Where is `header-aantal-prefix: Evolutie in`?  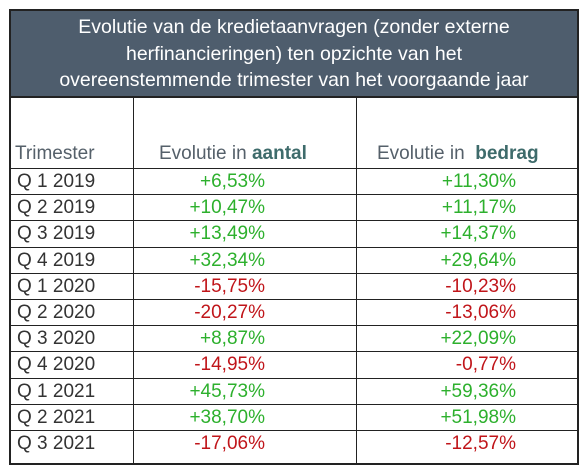
header-aantal-prefix: Evolutie in is located at coordinates (205, 153).